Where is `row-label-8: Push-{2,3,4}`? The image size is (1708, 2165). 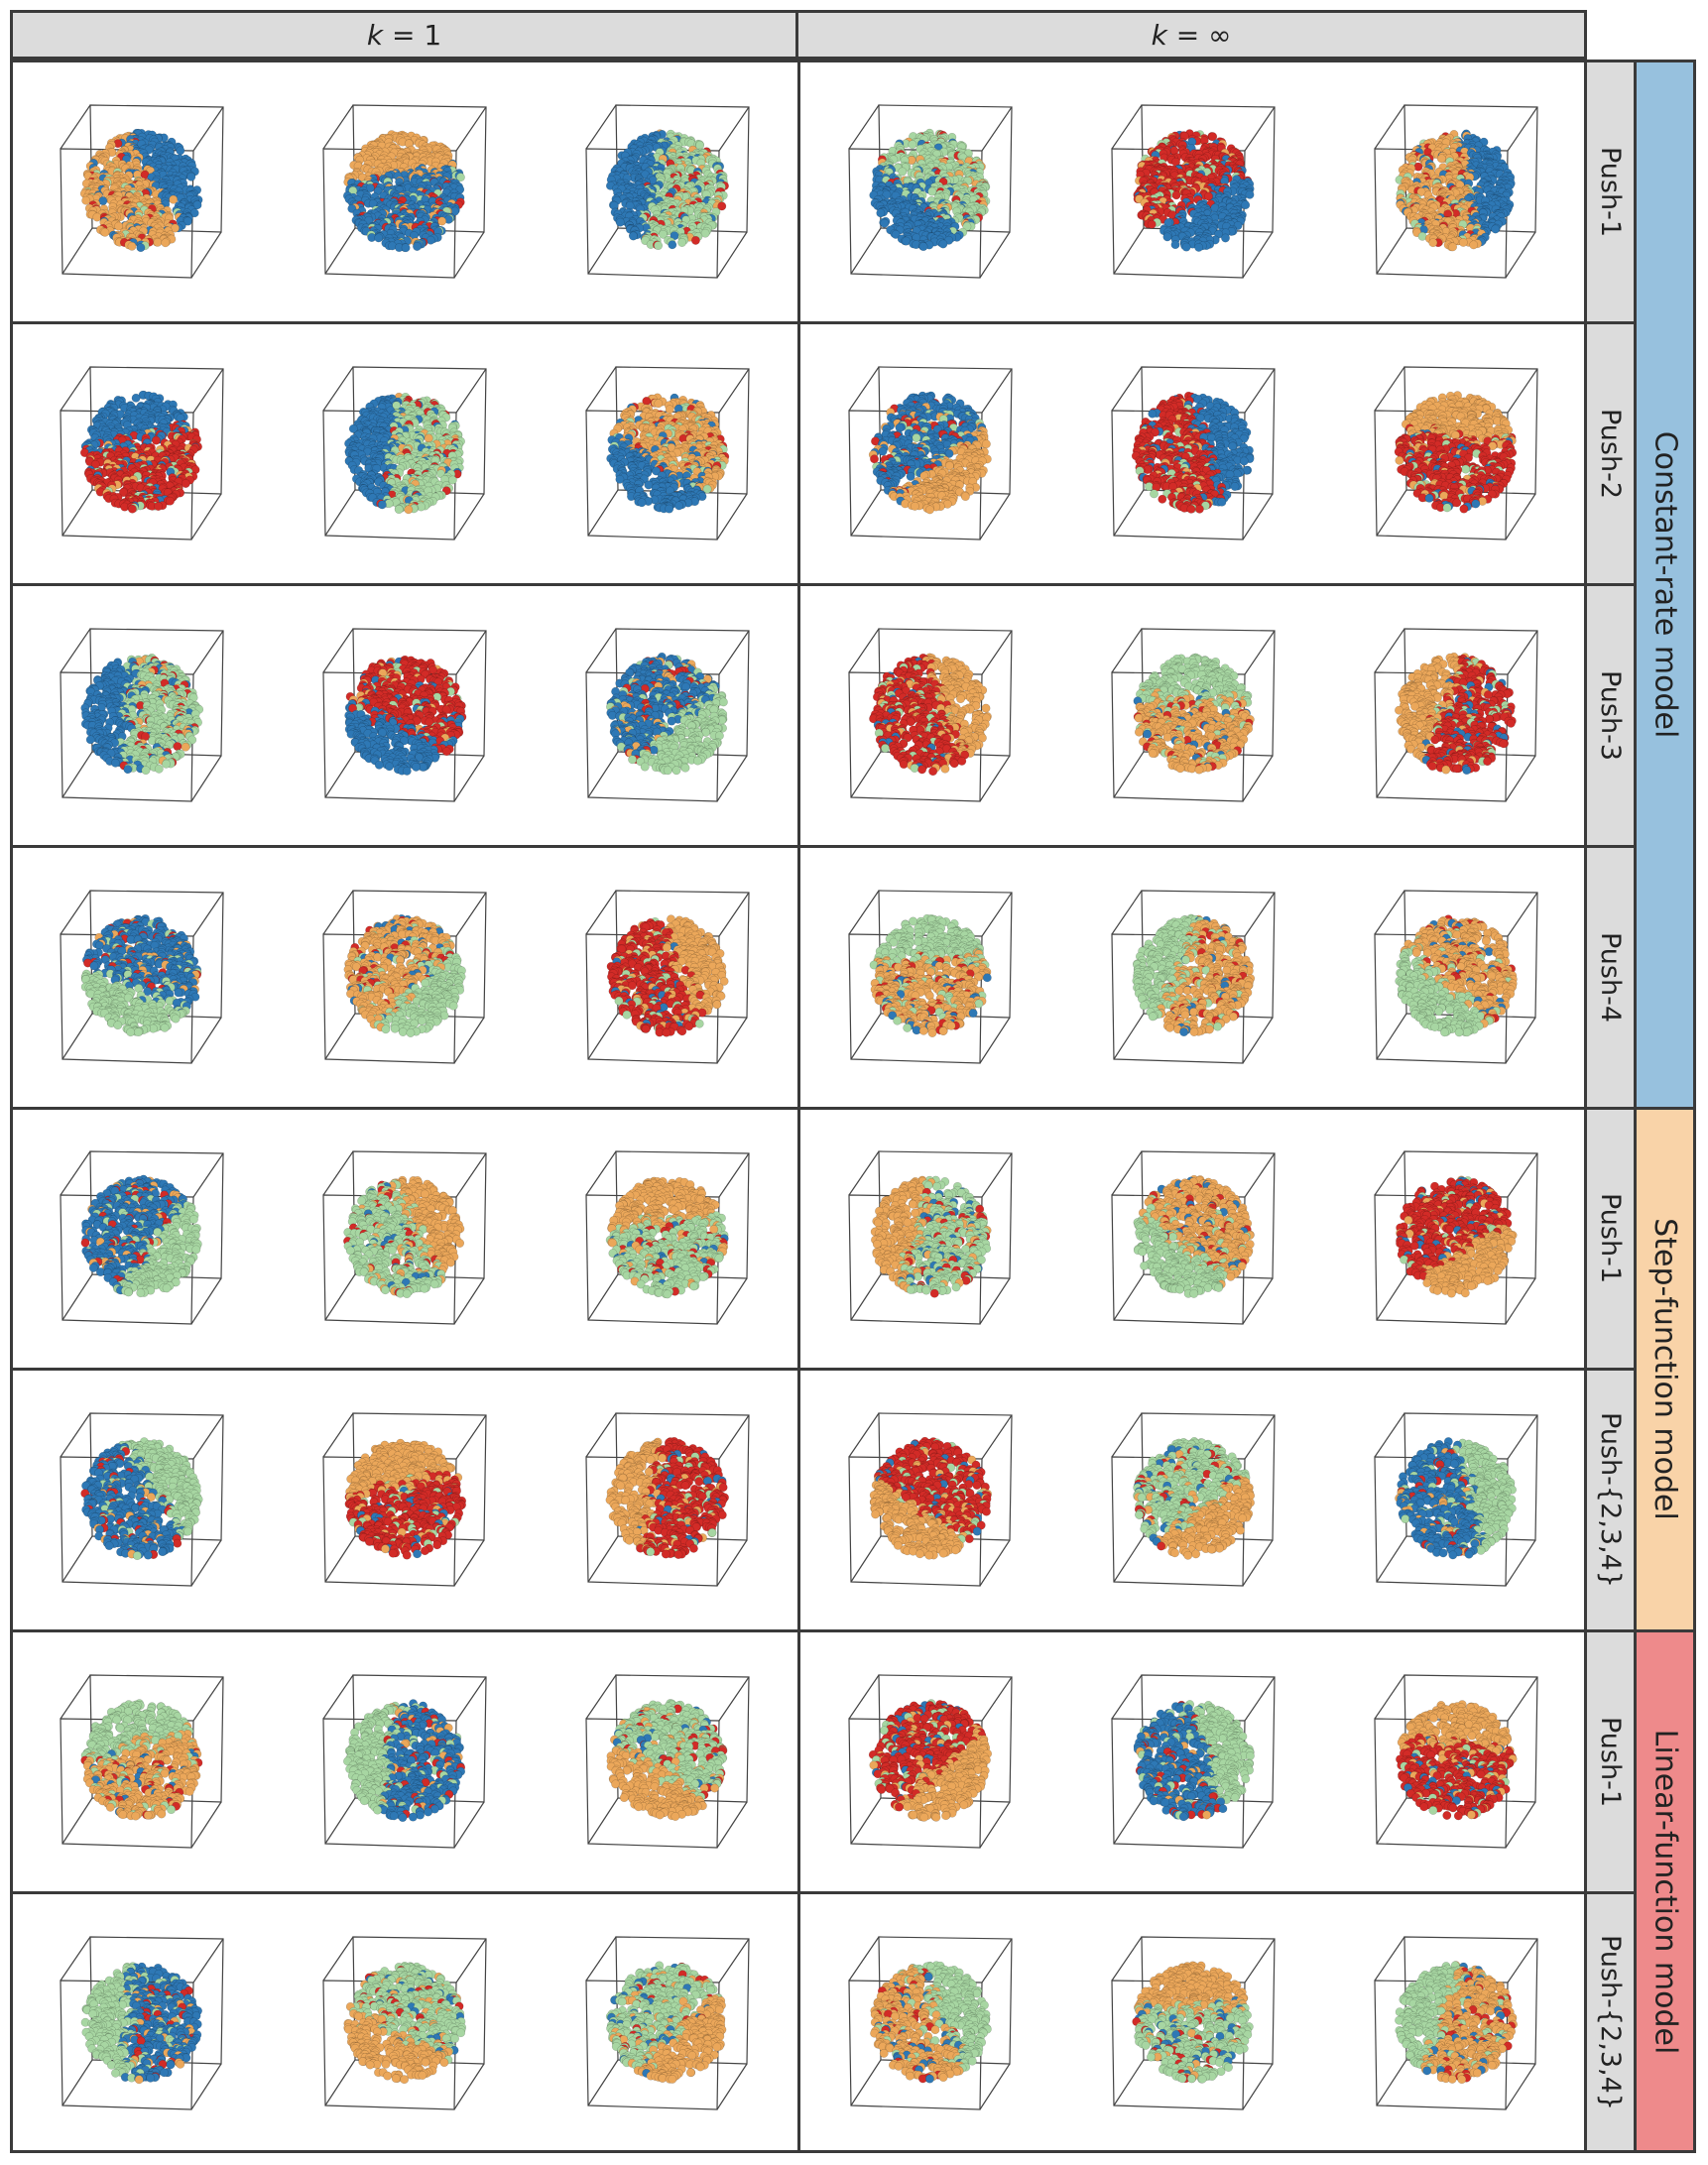
row-label-8: Push-{2,3,4} is located at coordinates (1612, 2022).